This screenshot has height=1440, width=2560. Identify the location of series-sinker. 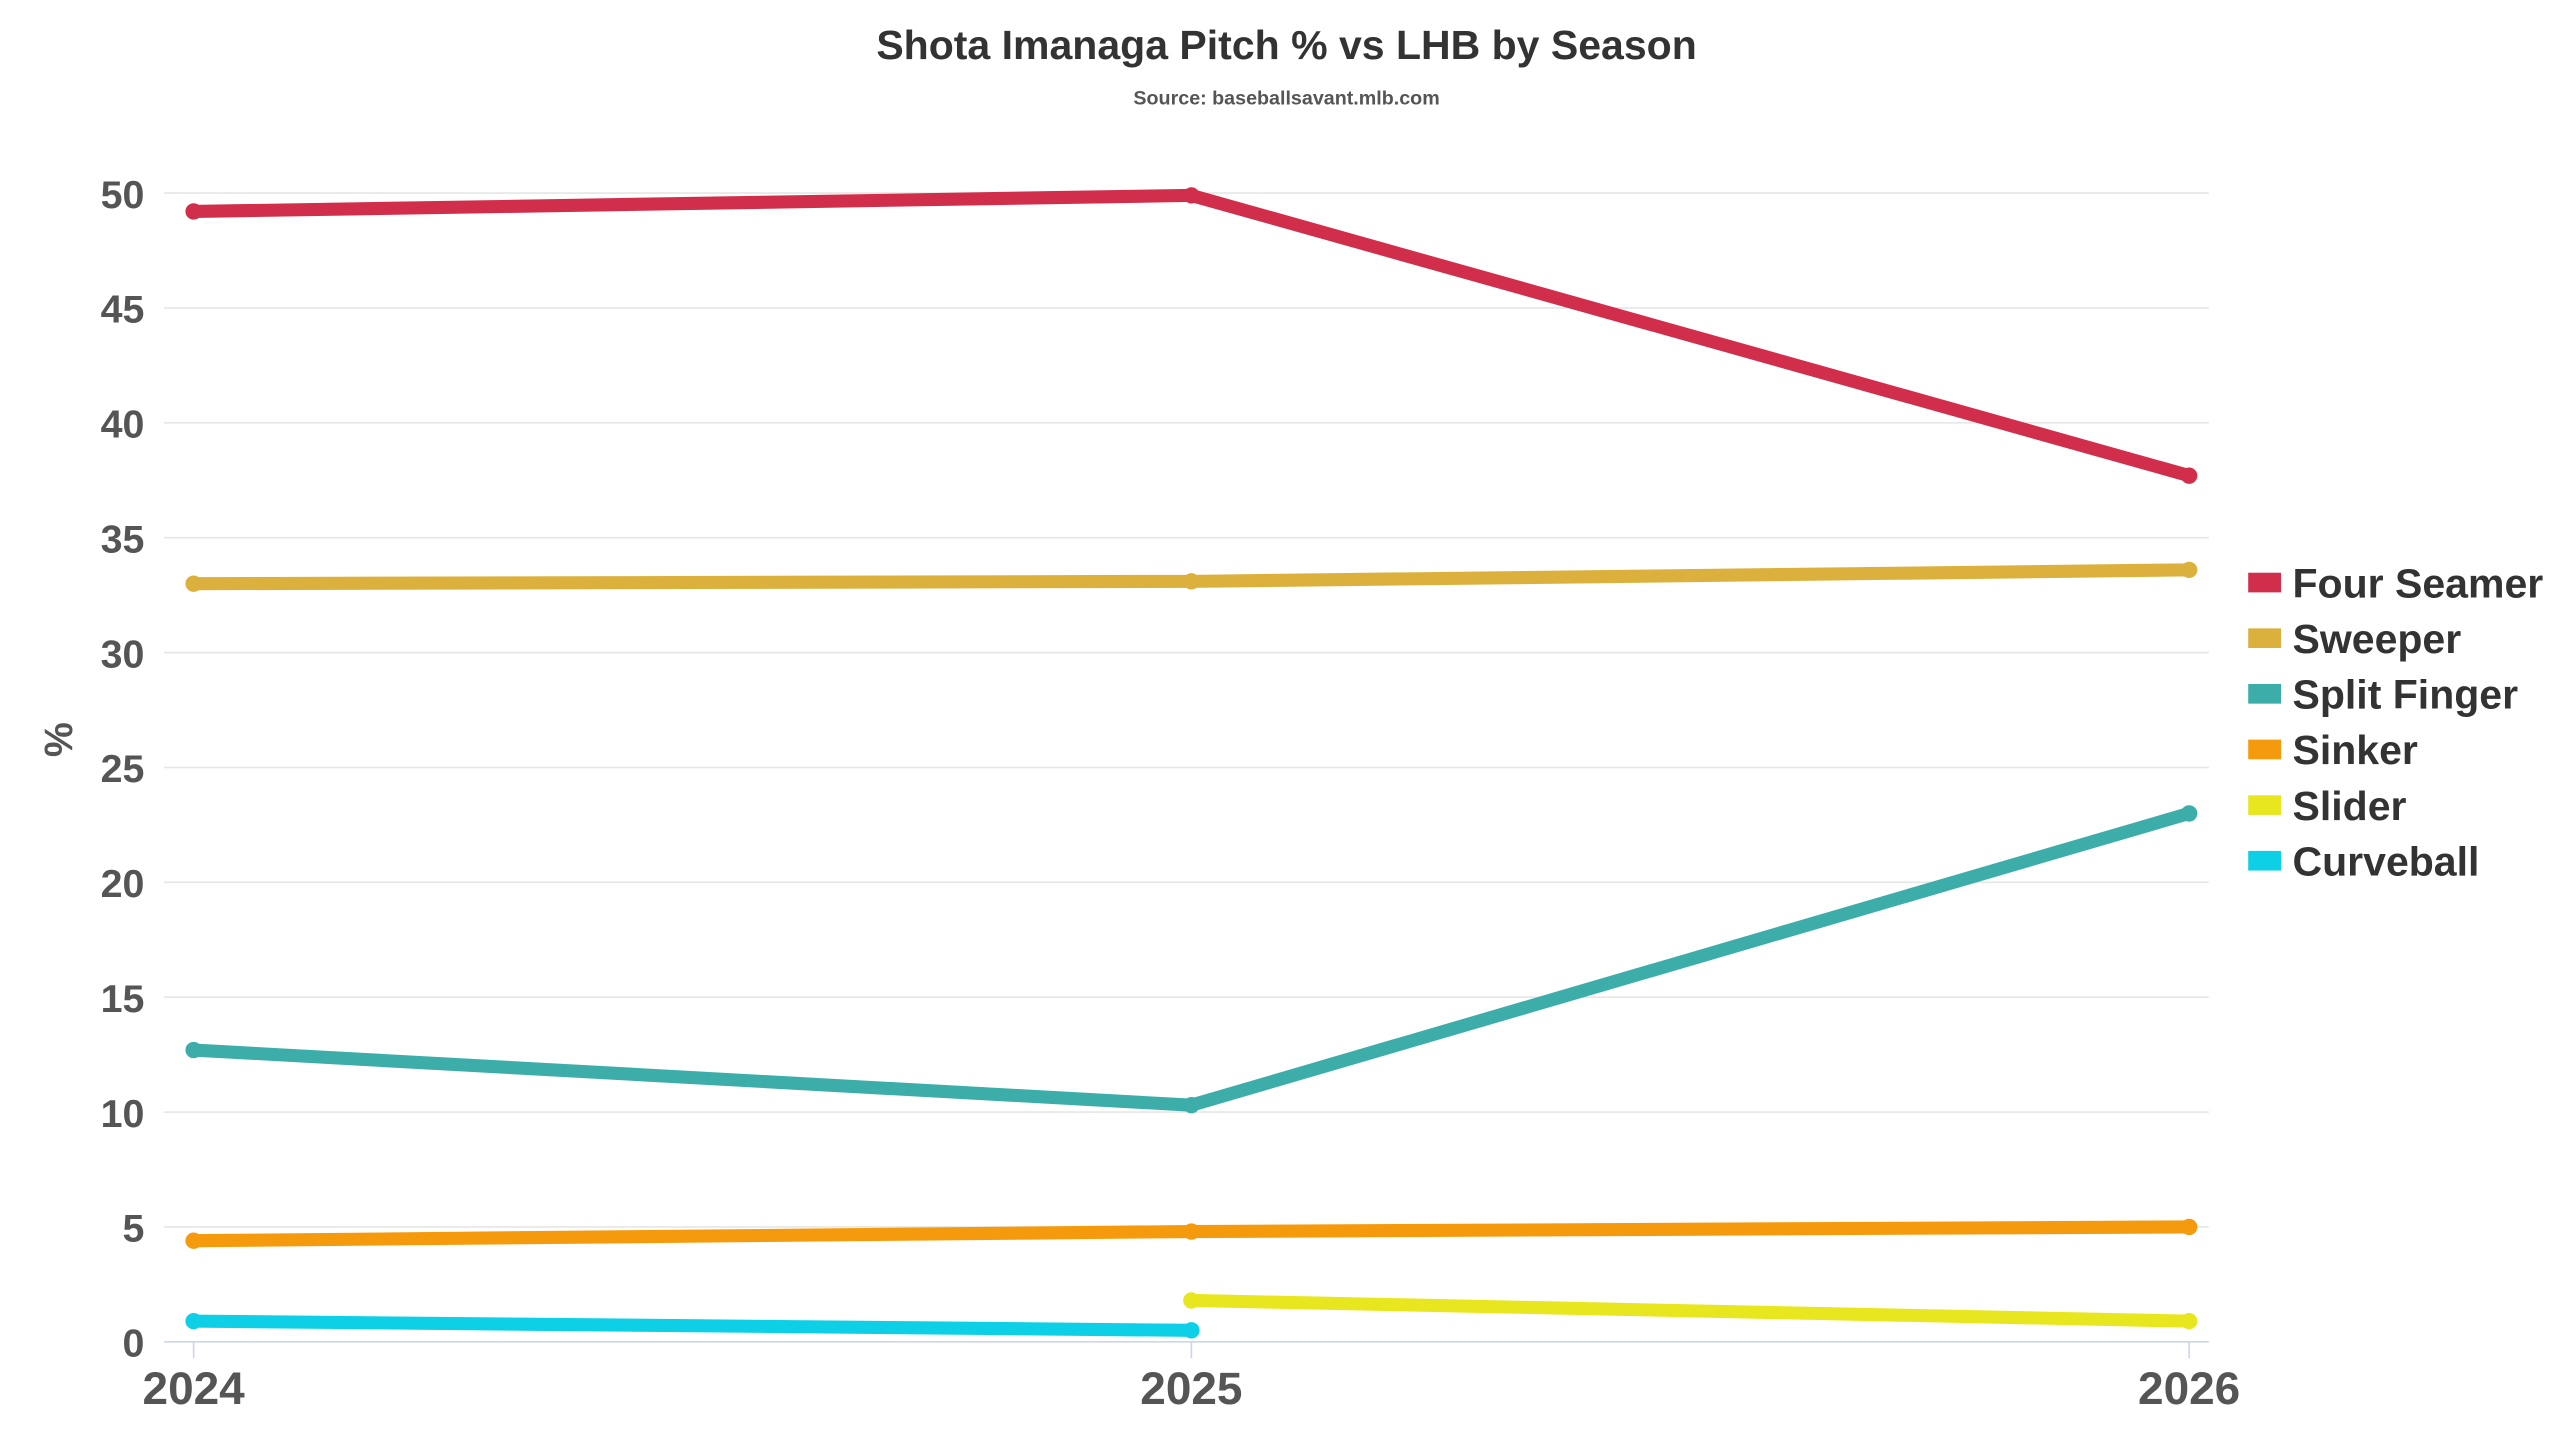
(1191, 1233).